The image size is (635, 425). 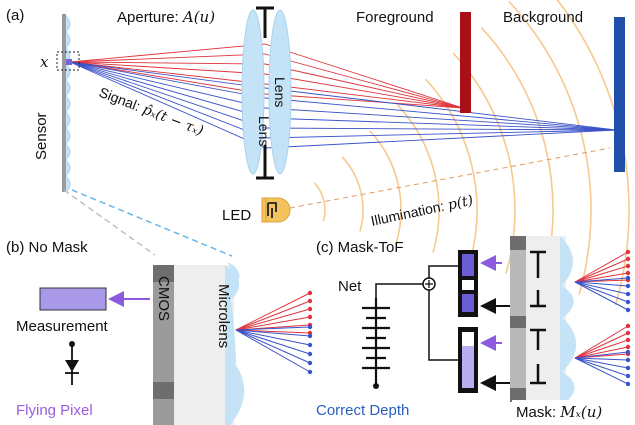 What do you see at coordinates (44, 62) in the screenshot?
I see `pixel-label: x` at bounding box center [44, 62].